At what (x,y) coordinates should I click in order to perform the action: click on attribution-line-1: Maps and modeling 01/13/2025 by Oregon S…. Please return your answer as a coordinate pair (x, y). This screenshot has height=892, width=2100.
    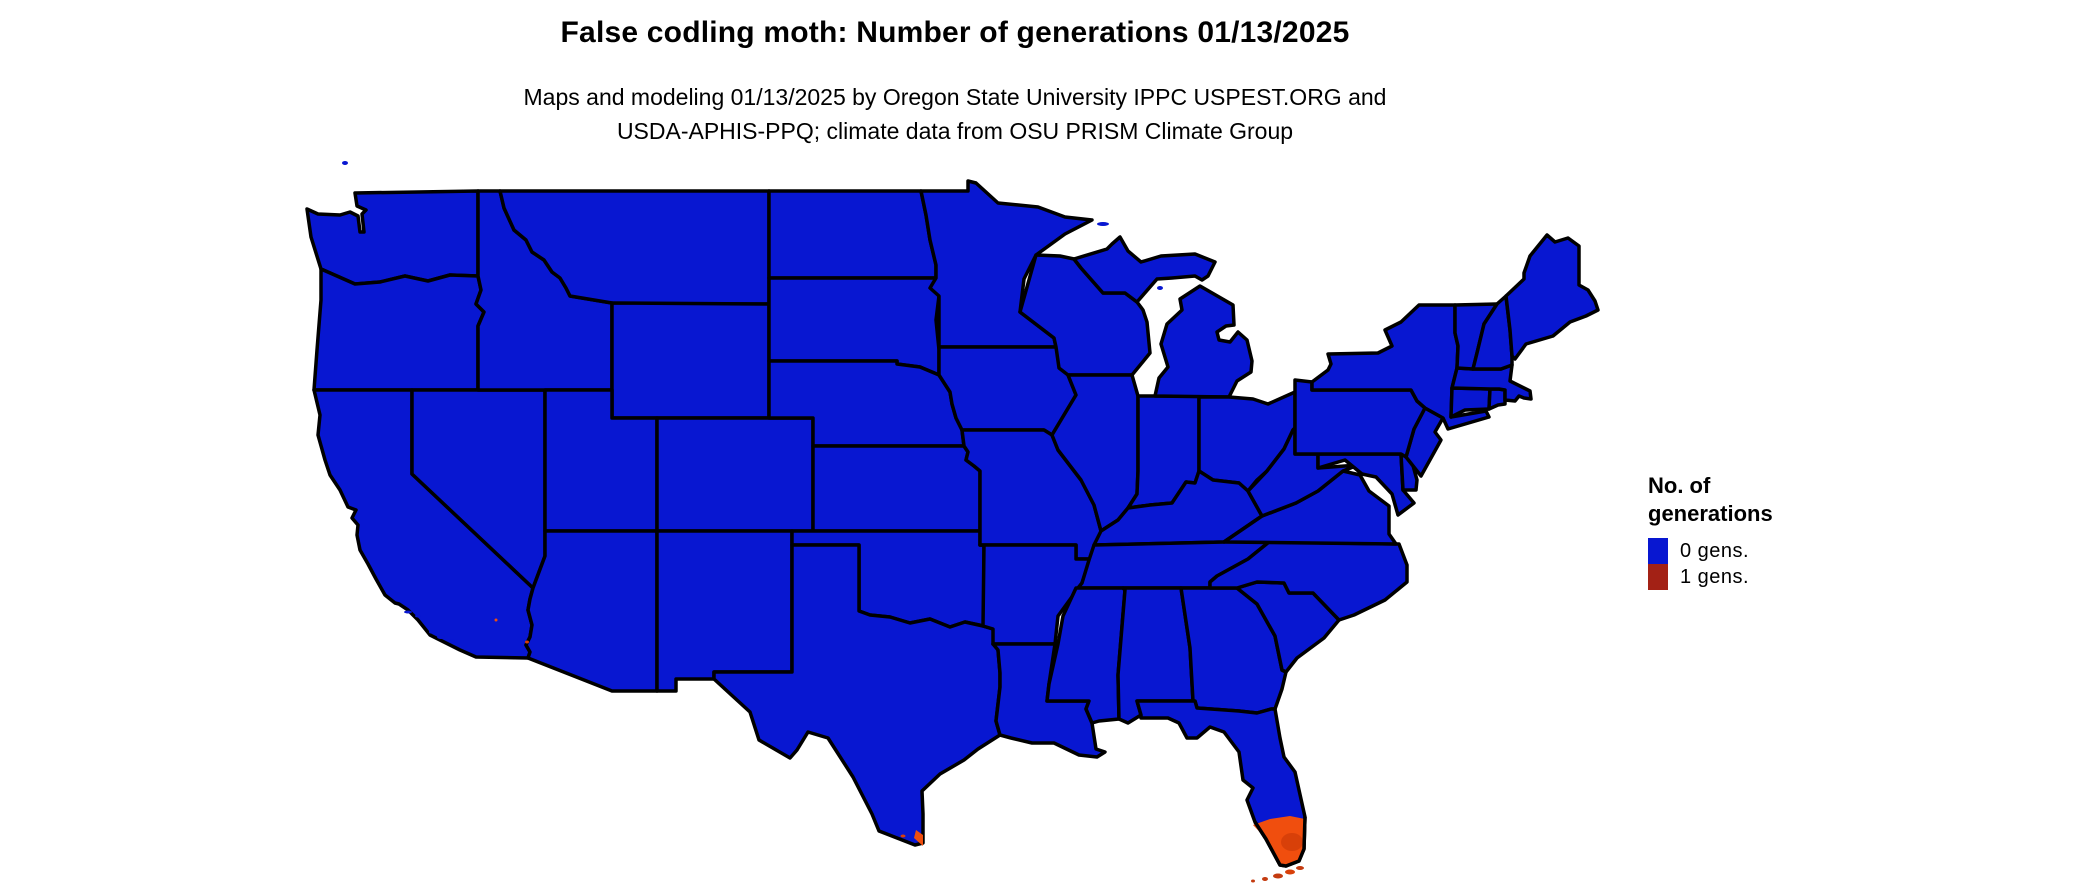
    Looking at the image, I should click on (955, 97).